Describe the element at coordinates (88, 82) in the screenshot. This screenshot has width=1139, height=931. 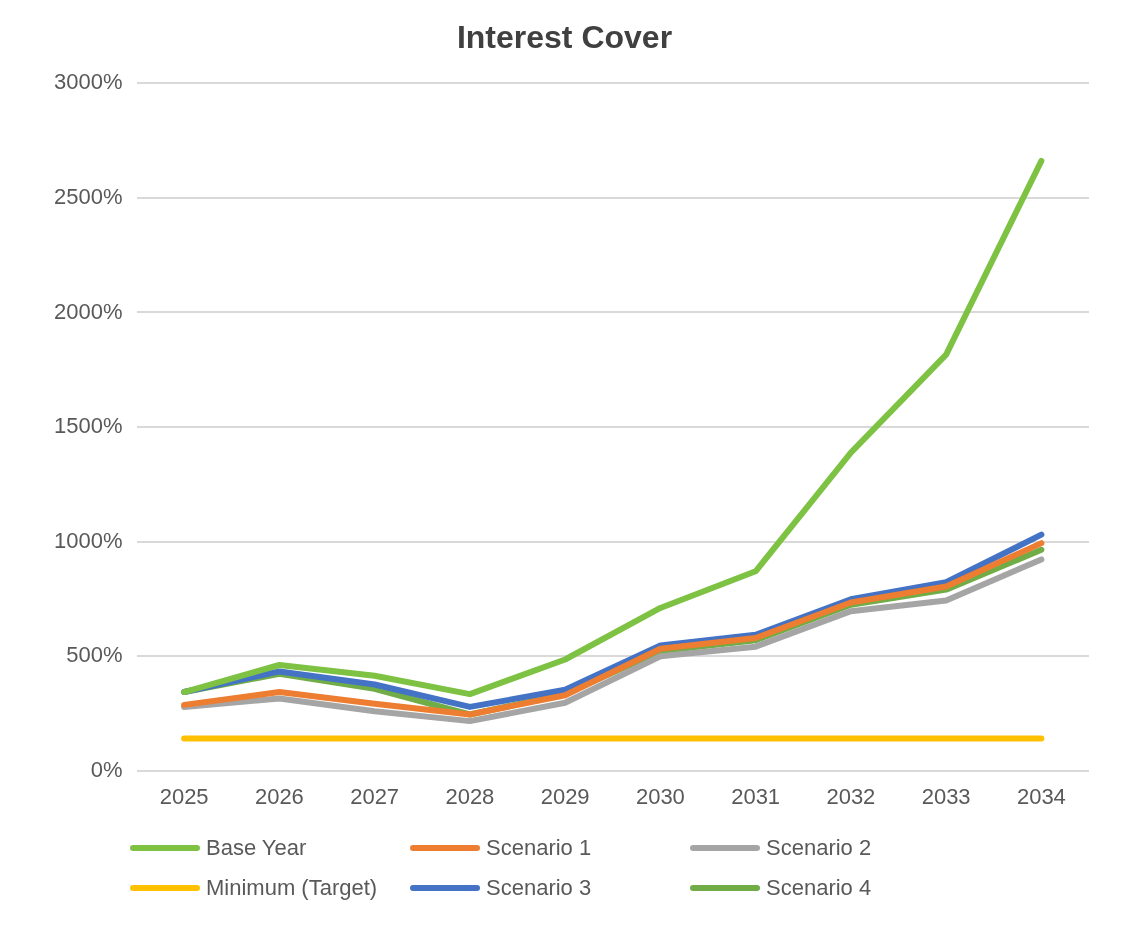
I see `y-tick-label: 3000%` at that location.